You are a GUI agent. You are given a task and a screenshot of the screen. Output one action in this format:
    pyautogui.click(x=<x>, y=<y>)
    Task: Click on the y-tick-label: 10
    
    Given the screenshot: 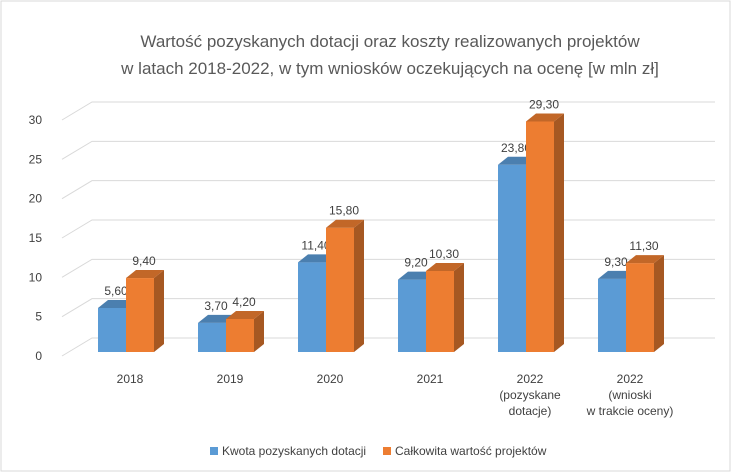 What is the action you would take?
    pyautogui.click(x=36, y=277)
    